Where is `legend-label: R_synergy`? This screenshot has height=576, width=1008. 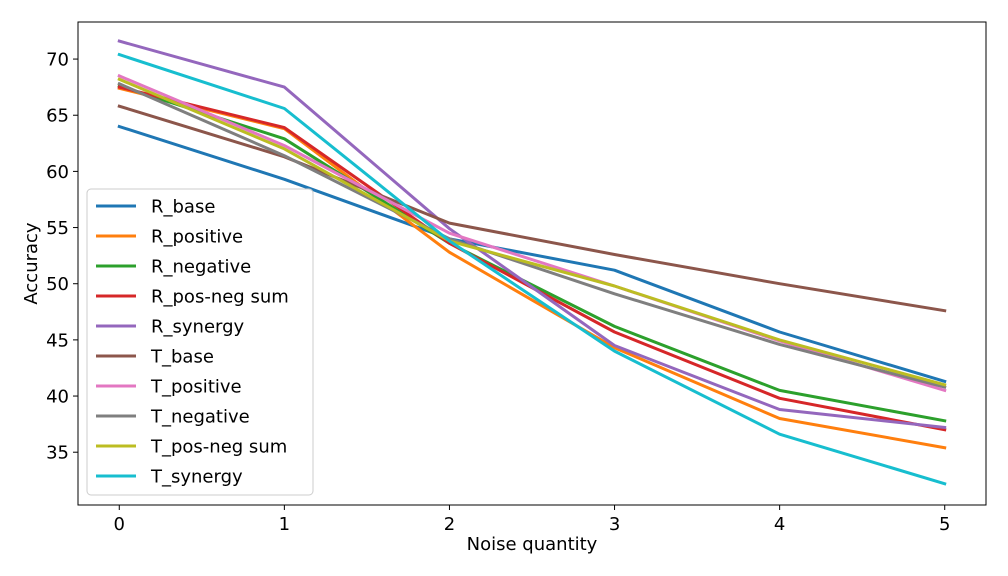 legend-label: R_synergy is located at coordinates (198, 327).